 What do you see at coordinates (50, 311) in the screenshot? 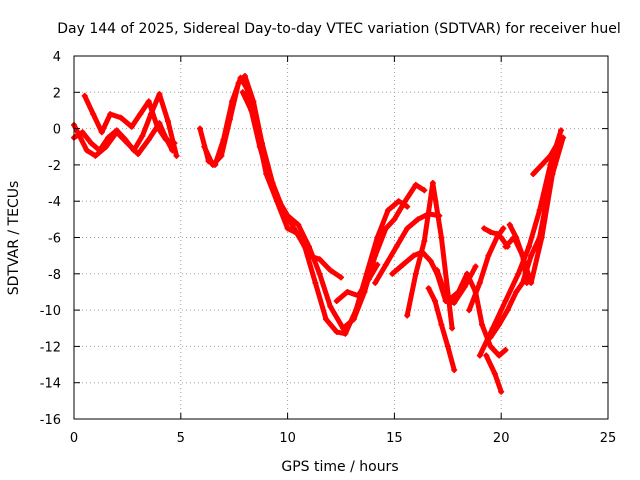
I see `y-tick-label: -10` at bounding box center [50, 311].